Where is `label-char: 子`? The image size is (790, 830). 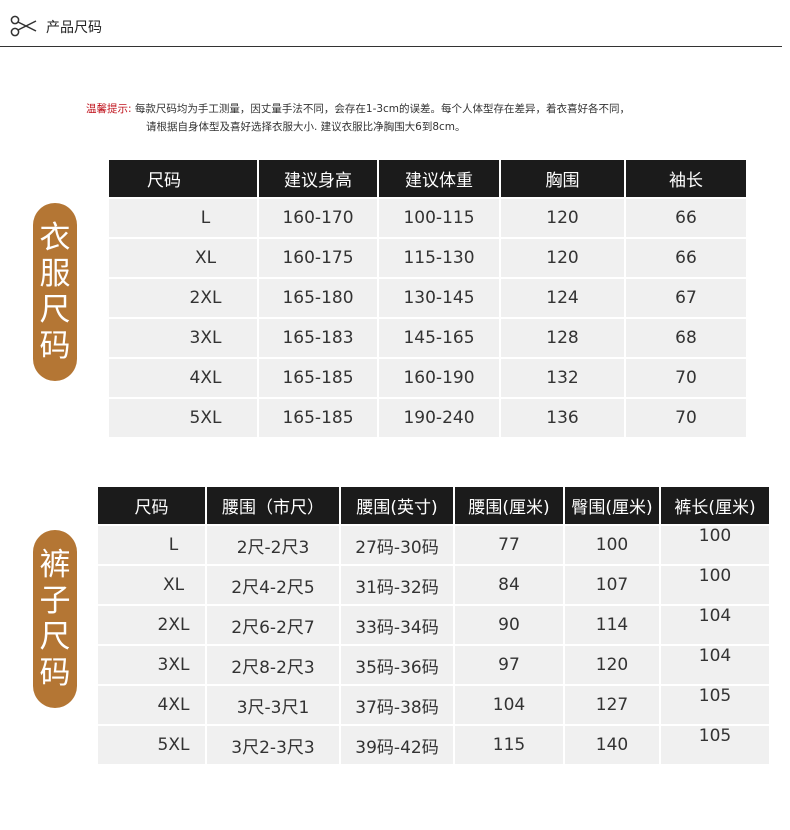
label-char: 子 is located at coordinates (55, 601).